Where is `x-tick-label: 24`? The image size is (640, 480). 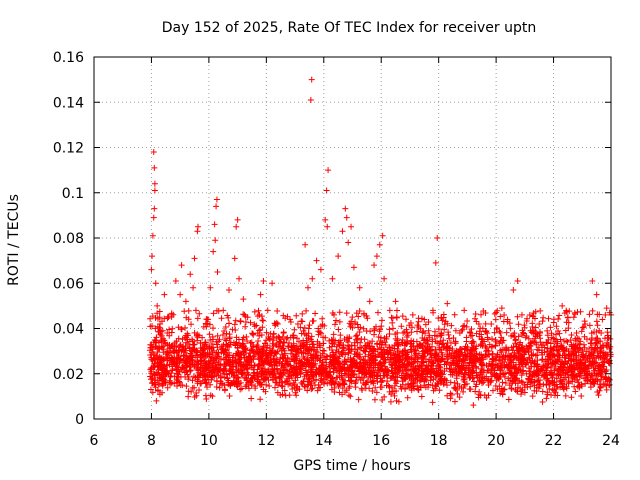 x-tick-label: 24 is located at coordinates (611, 441).